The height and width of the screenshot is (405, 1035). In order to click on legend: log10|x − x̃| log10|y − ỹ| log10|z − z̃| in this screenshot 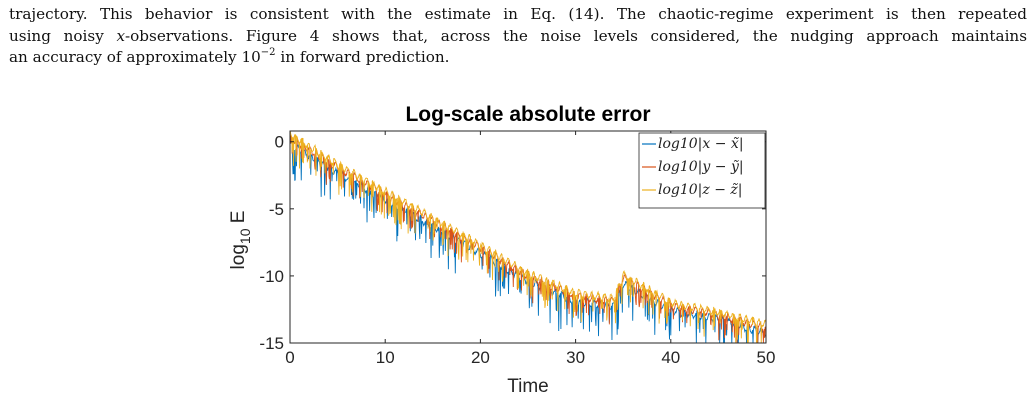, I will do `click(702, 170)`.